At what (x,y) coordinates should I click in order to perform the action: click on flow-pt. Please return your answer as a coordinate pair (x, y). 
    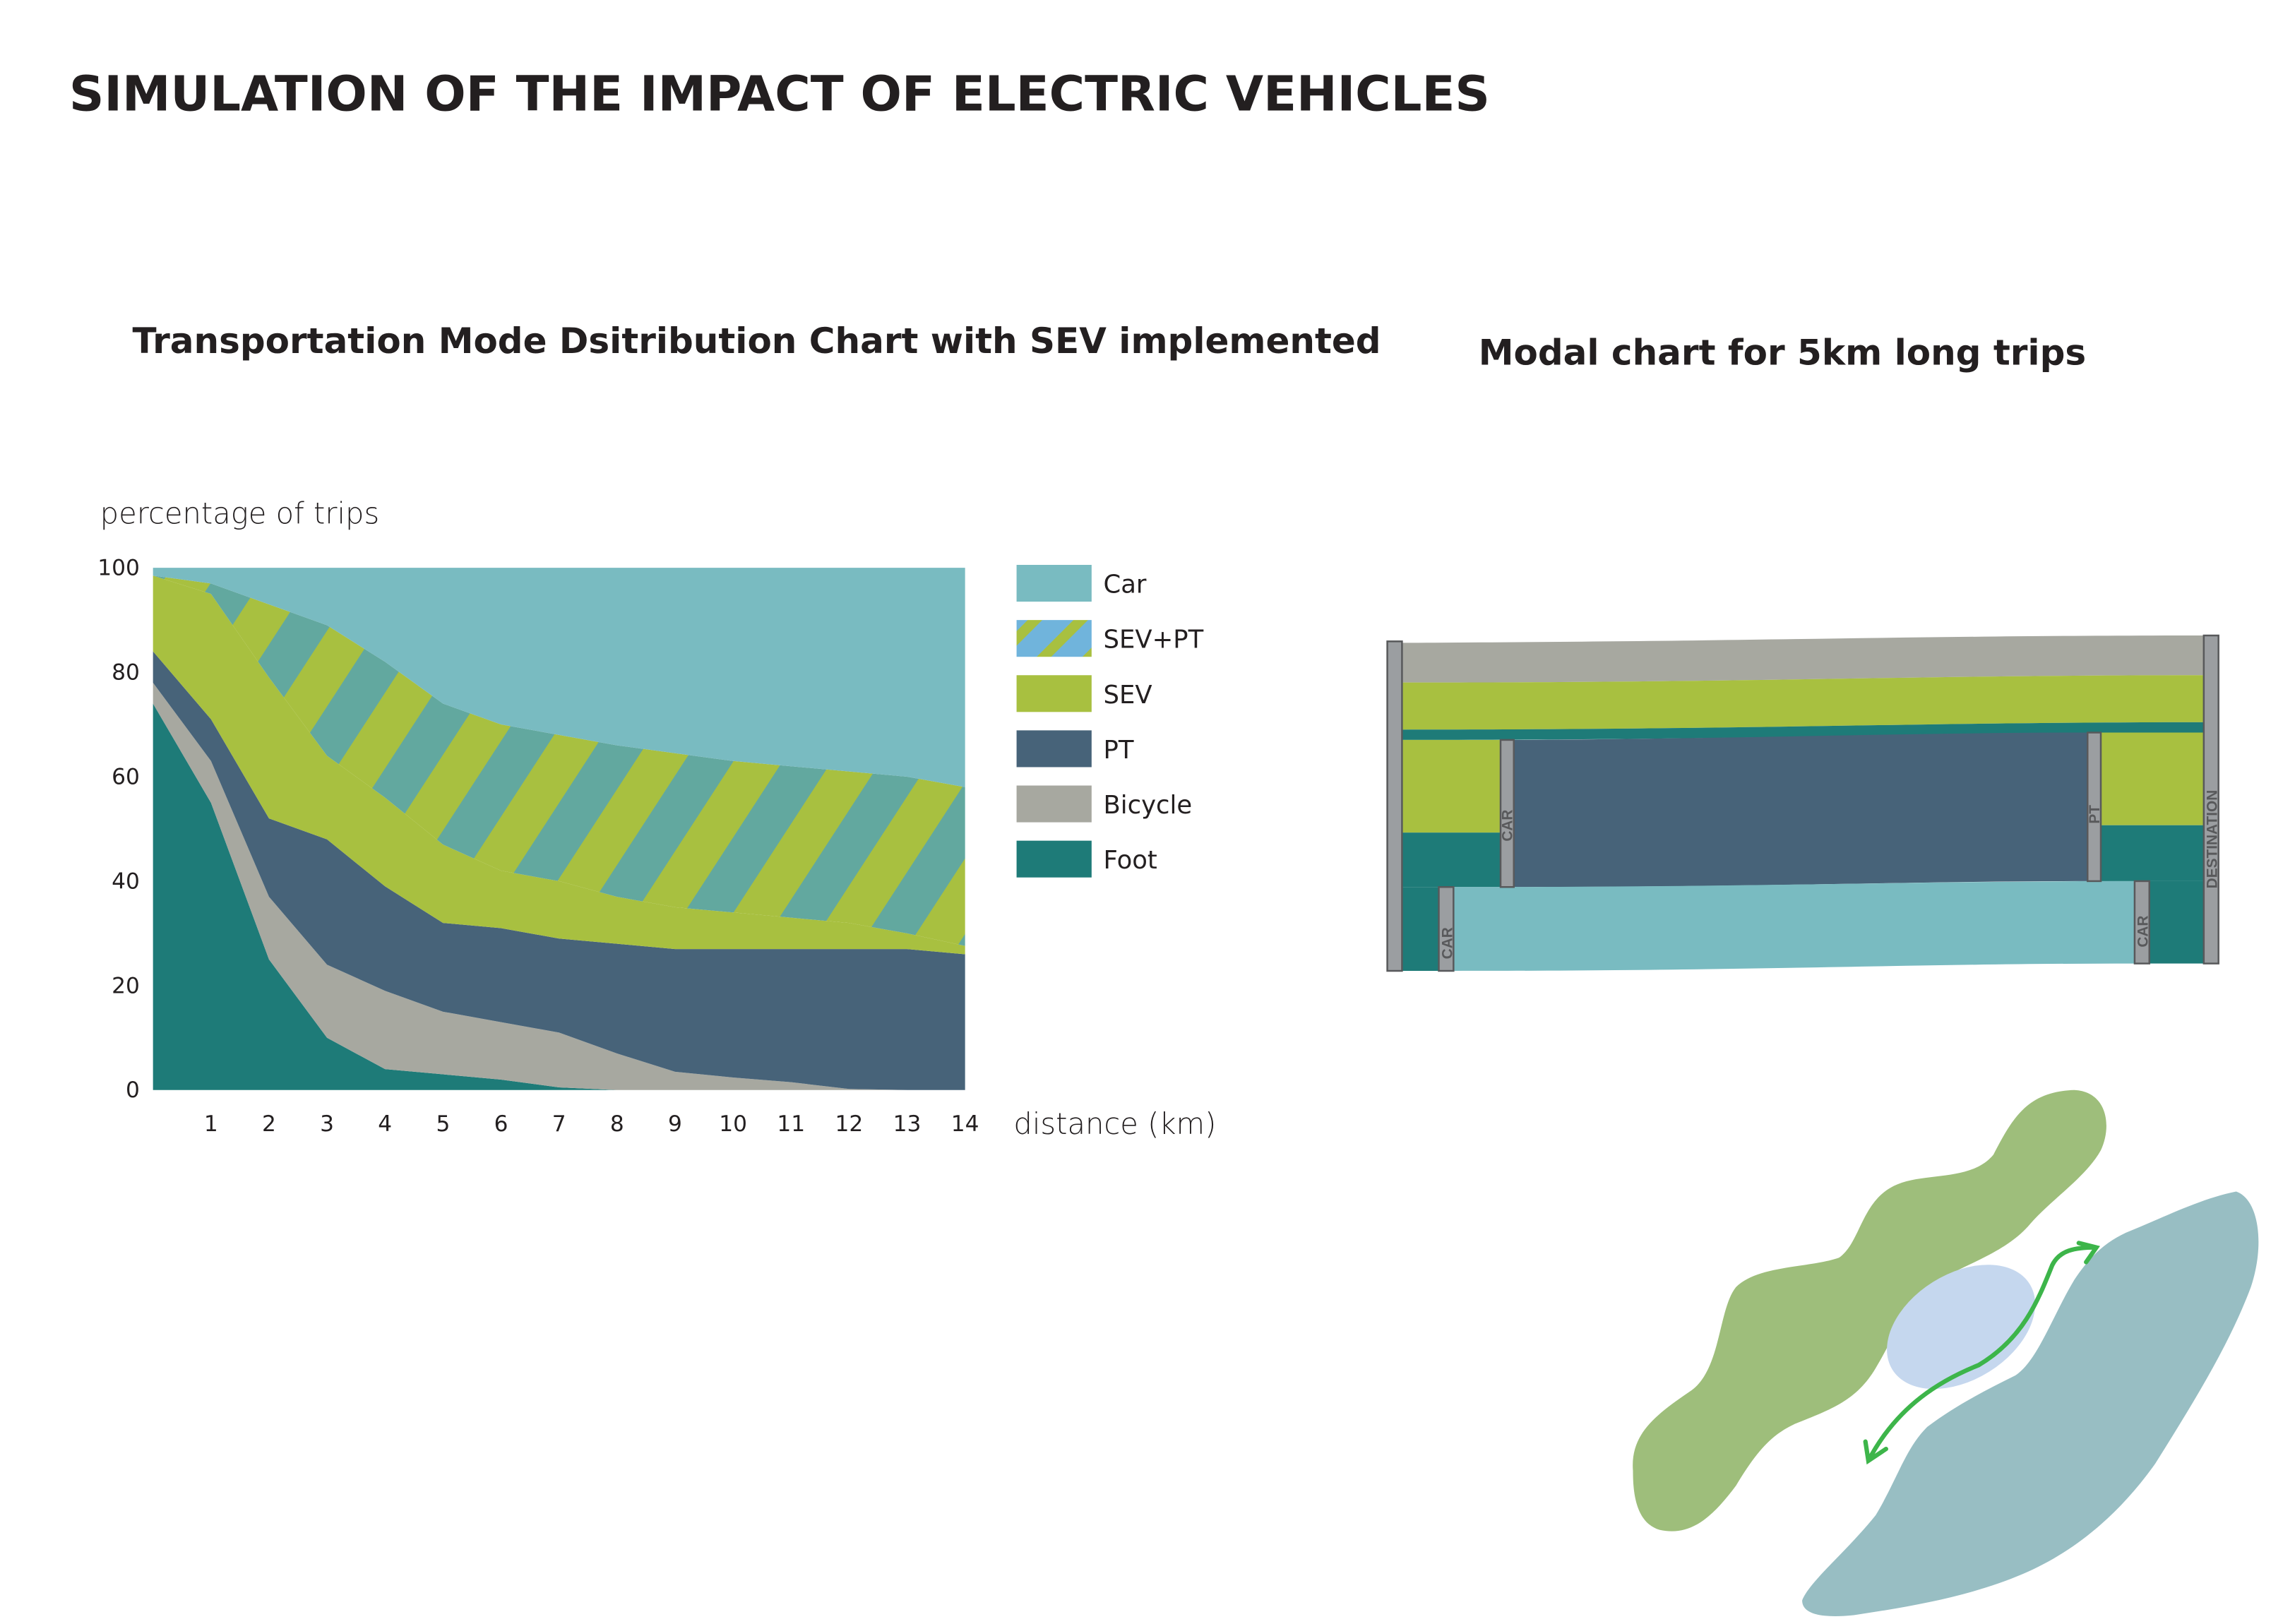
    Looking at the image, I should click on (1800, 810).